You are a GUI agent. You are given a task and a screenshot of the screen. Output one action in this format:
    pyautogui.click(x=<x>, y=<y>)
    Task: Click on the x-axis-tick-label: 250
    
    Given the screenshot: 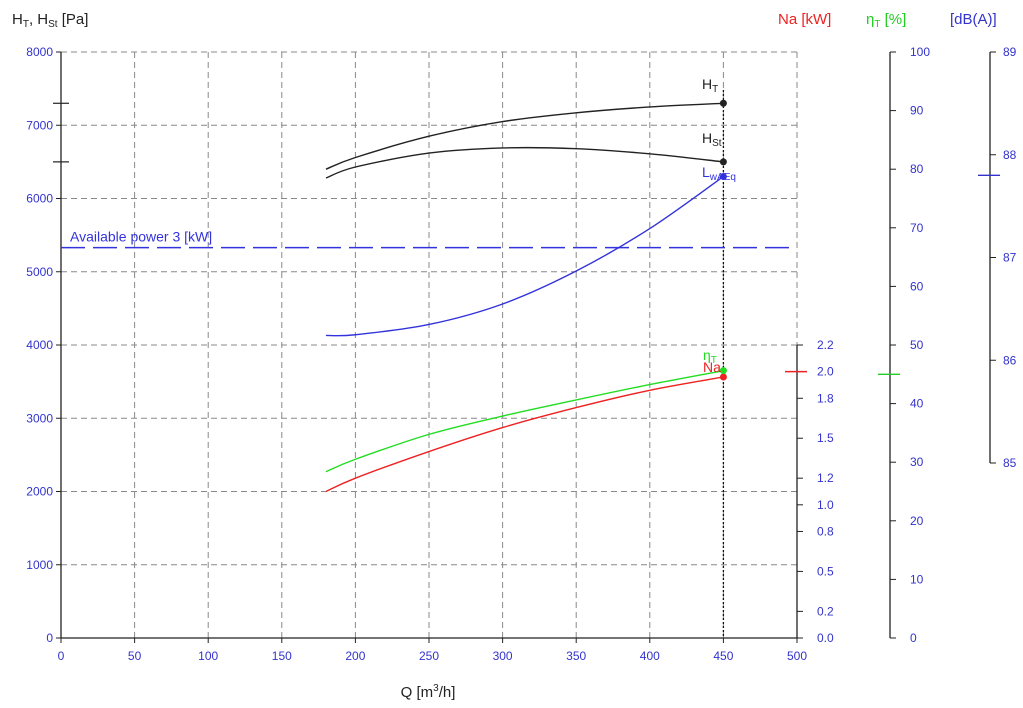 What is the action you would take?
    pyautogui.click(x=429, y=656)
    